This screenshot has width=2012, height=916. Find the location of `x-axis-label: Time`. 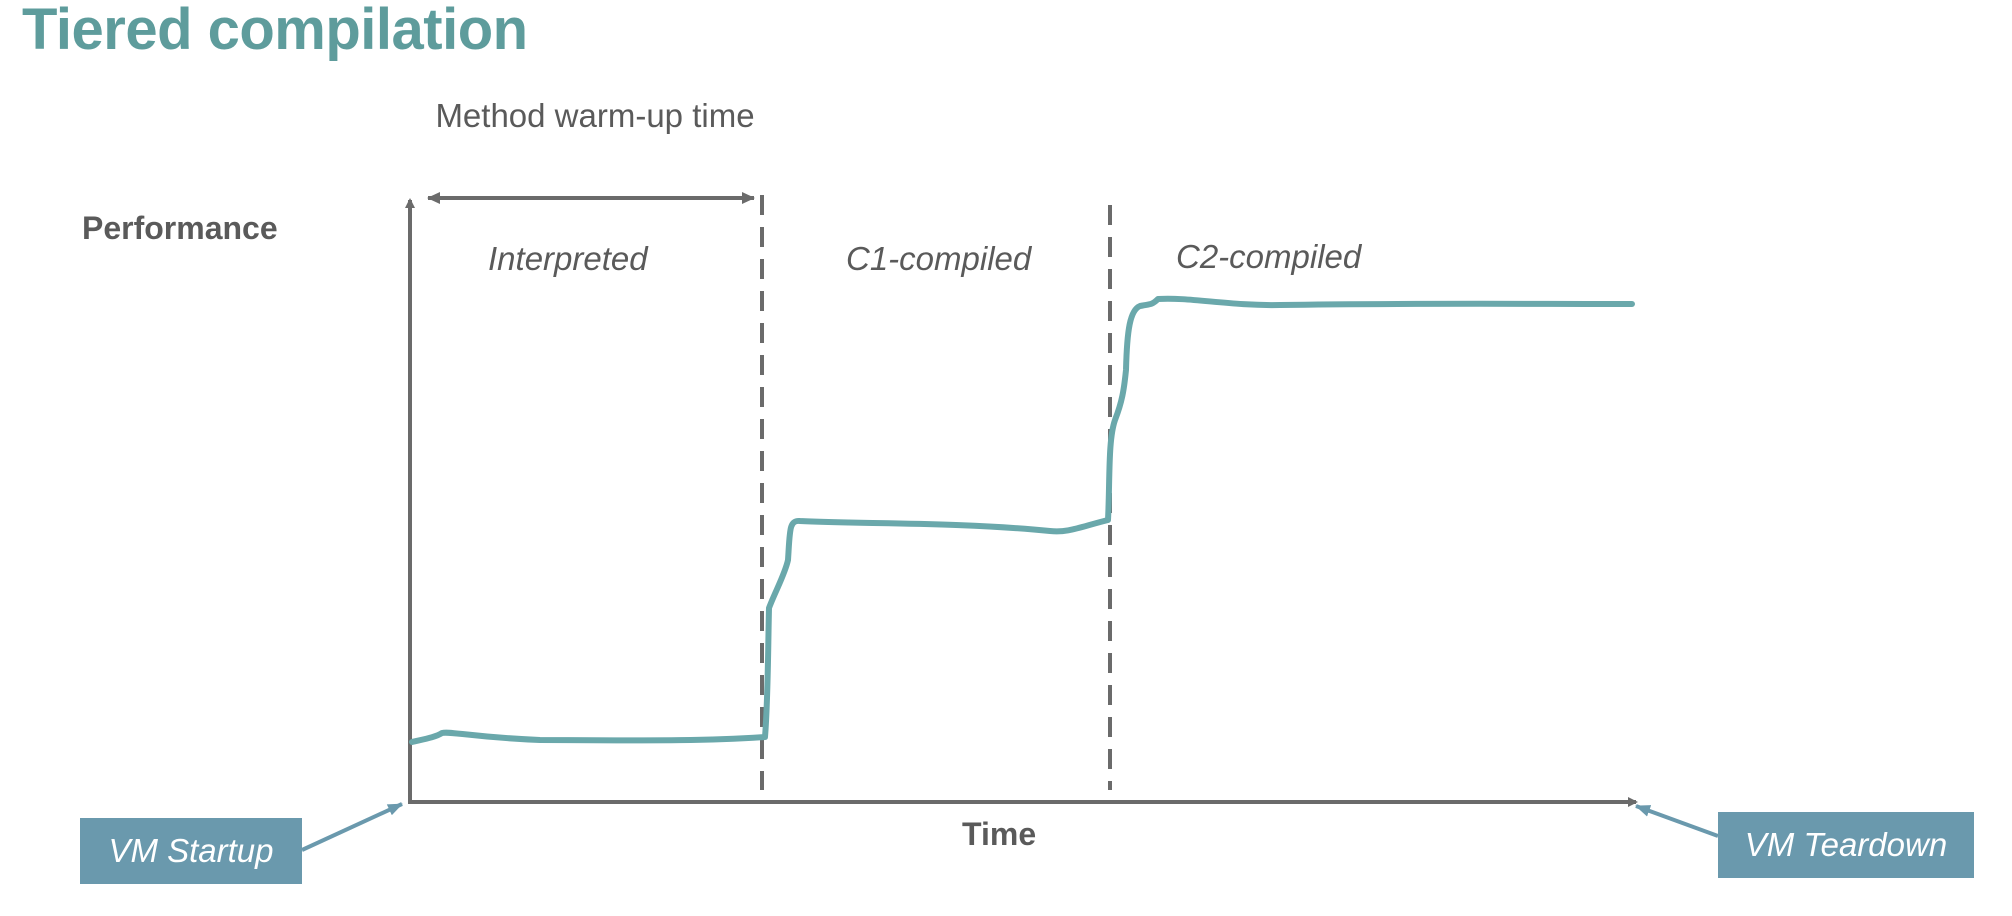

x-axis-label: Time is located at coordinates (999, 834).